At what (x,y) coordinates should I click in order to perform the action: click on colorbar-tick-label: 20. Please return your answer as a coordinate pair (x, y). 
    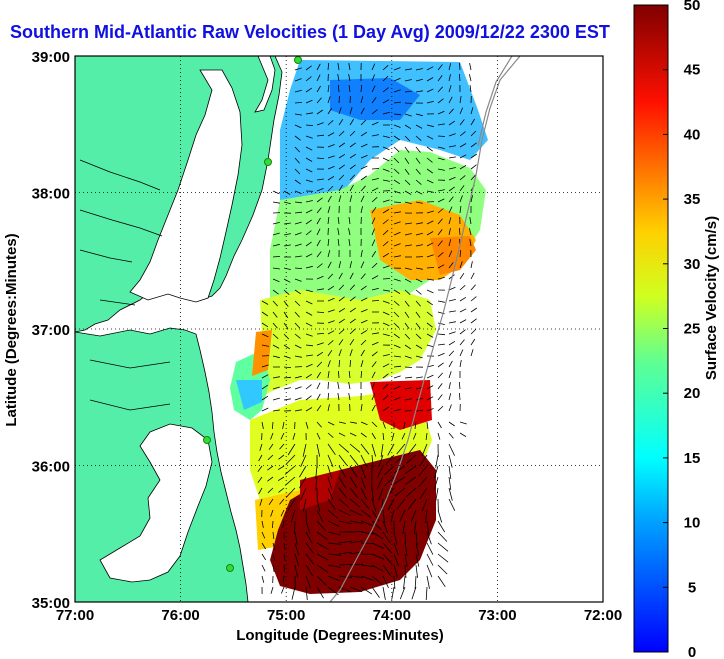
    Looking at the image, I should click on (692, 393).